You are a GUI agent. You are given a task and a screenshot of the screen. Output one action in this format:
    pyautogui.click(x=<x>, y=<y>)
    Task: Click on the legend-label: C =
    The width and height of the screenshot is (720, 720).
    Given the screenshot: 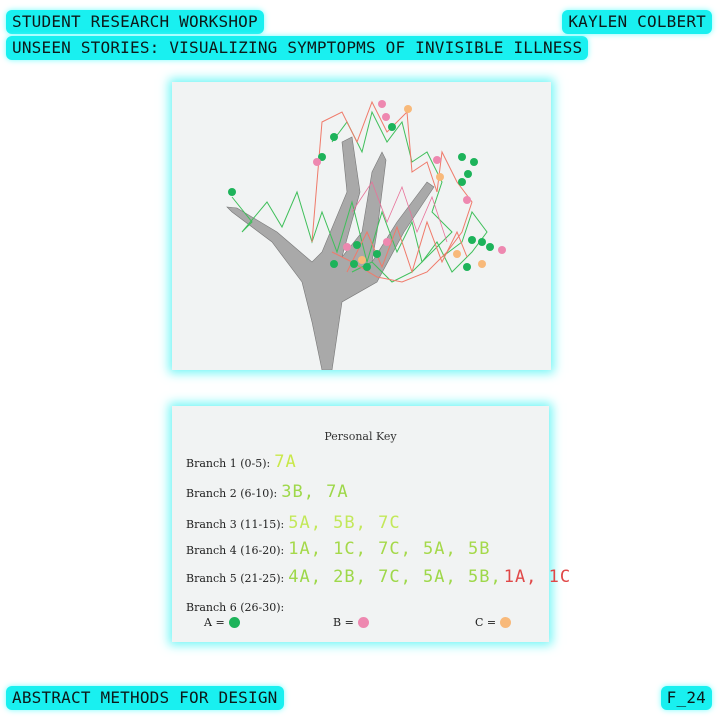 What is the action you would take?
    pyautogui.click(x=486, y=622)
    